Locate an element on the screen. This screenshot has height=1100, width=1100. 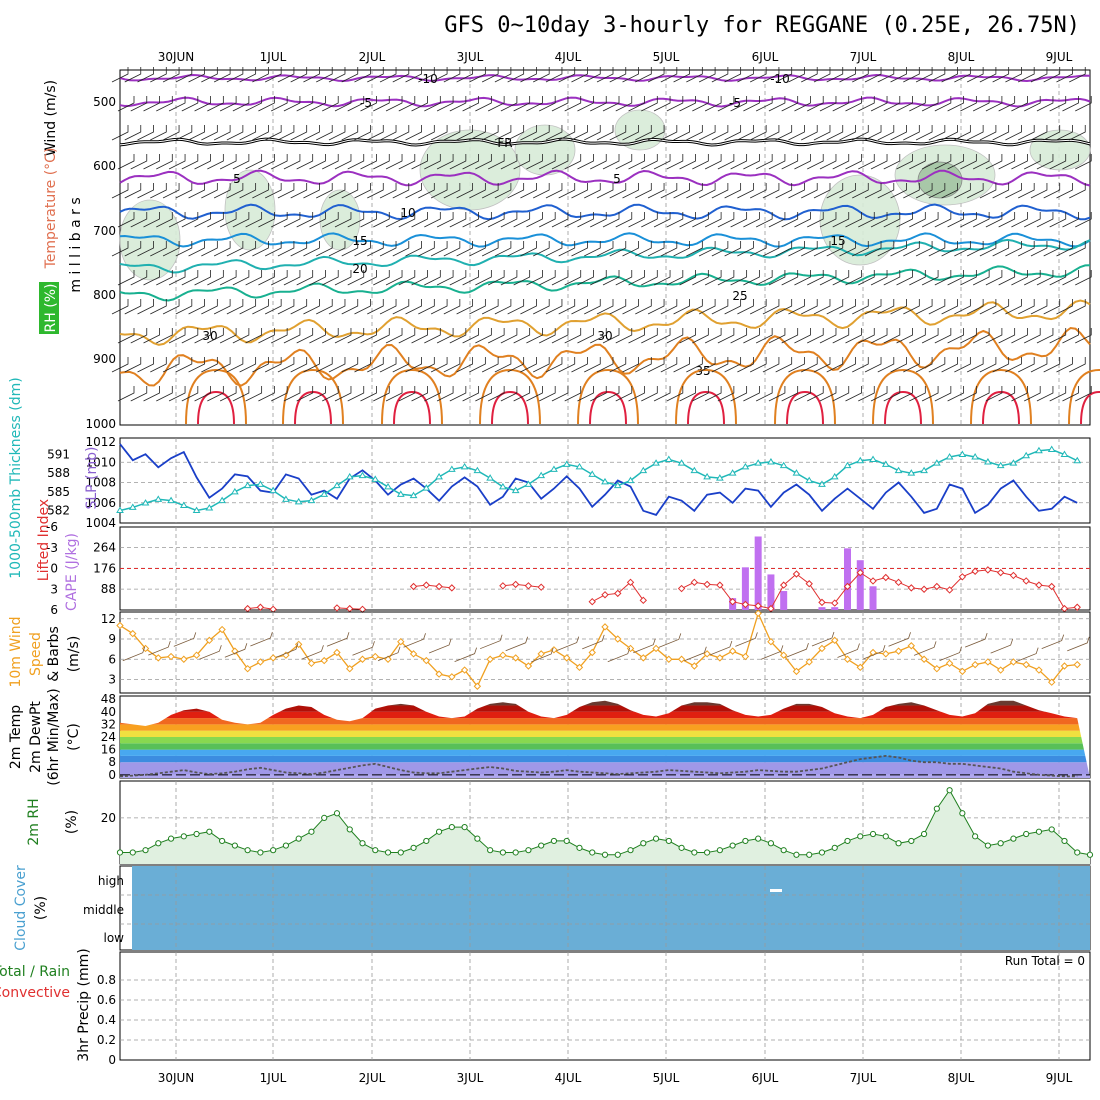
y-tick-label: 16 is located at coordinates (108, 750).